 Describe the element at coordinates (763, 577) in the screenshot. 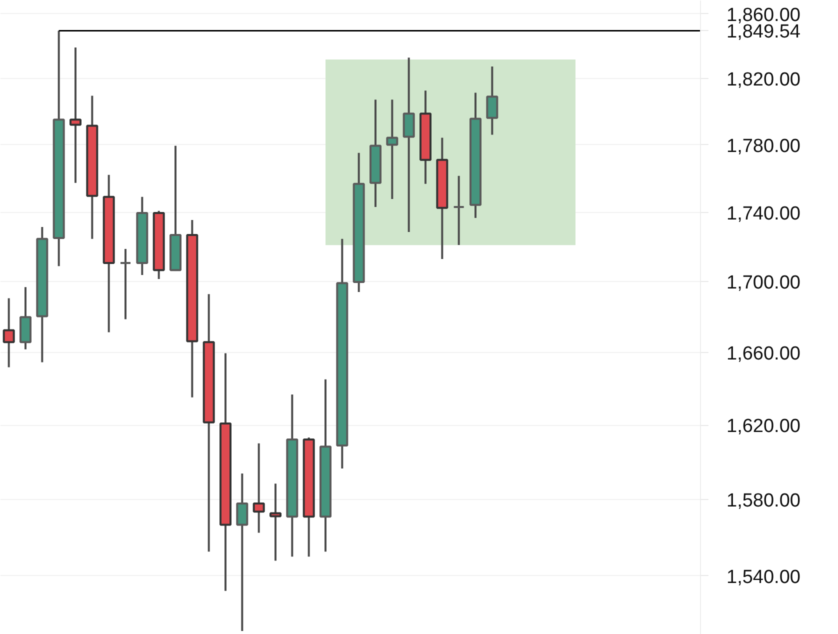

I see `y-tick-label: 1,540.00` at that location.